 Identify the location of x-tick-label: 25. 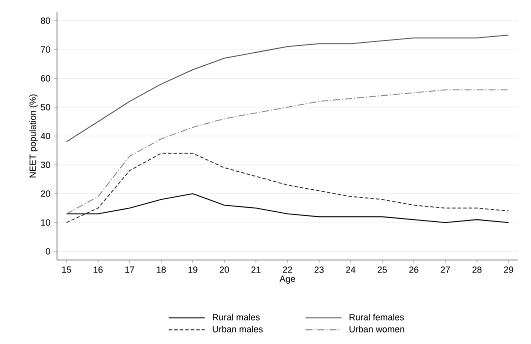
(382, 269).